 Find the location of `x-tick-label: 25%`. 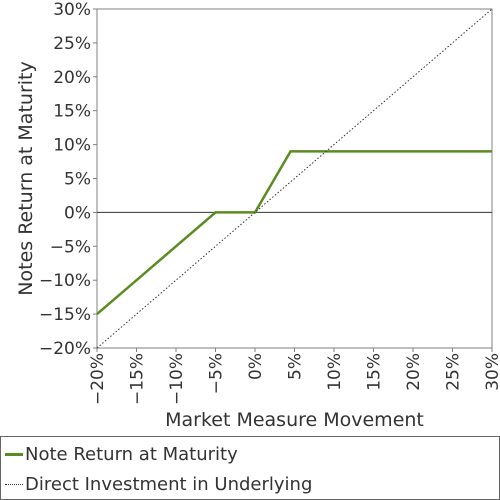

x-tick-label: 25% is located at coordinates (454, 372).